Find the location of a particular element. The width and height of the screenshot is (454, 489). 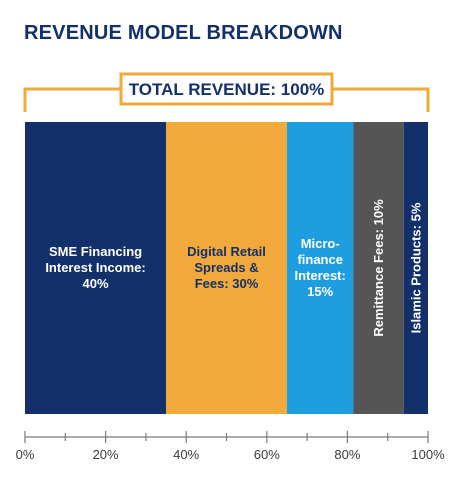

segment-label-3: Remittance Fees: 10% is located at coordinates (378, 268).